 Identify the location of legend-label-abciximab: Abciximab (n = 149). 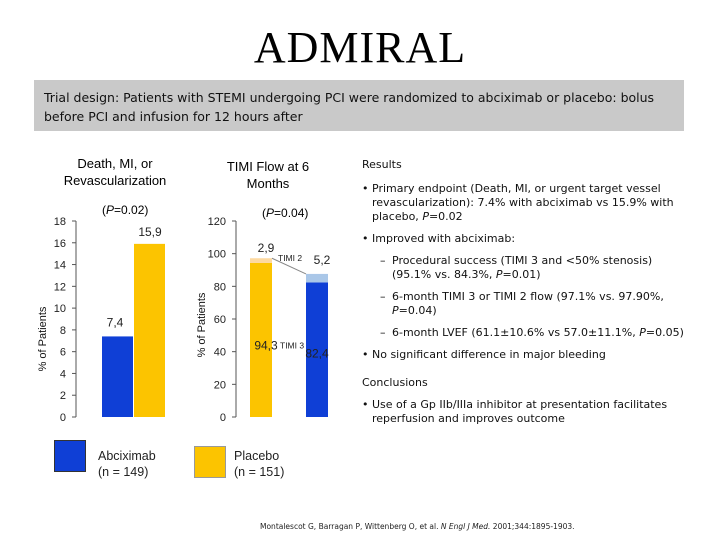
(127, 464).